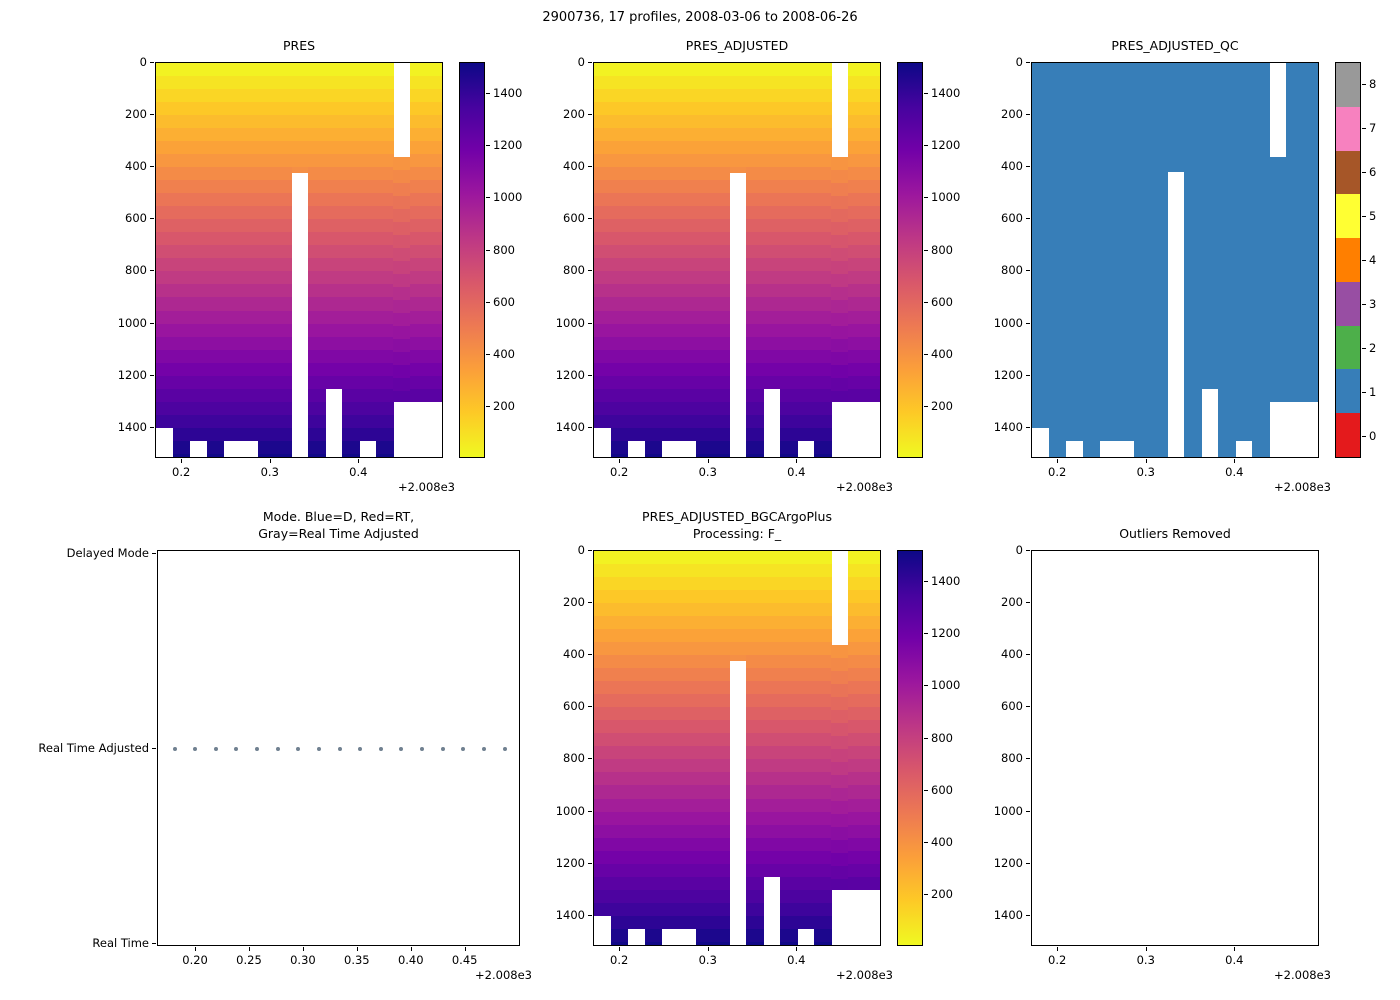  I want to click on y-tick-label: 800, so click(574, 758).